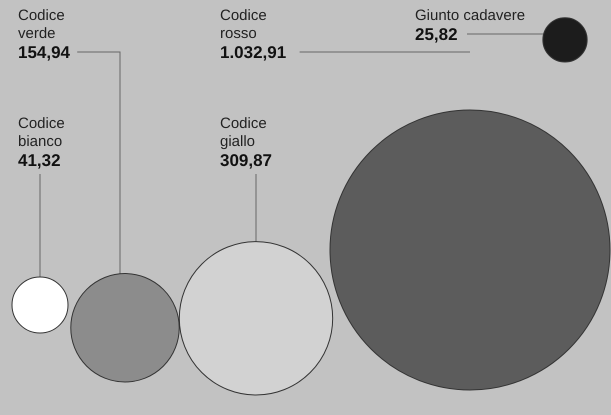 The width and height of the screenshot is (611, 415). I want to click on category-label: Giunto cadavere, so click(470, 15).